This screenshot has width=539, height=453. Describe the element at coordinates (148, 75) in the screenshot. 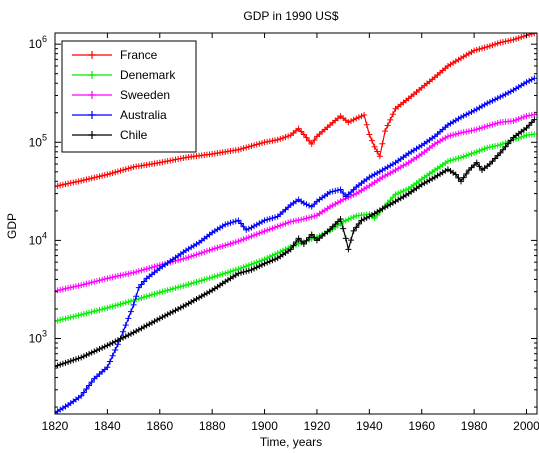

I see `legend-label: Denemark` at that location.